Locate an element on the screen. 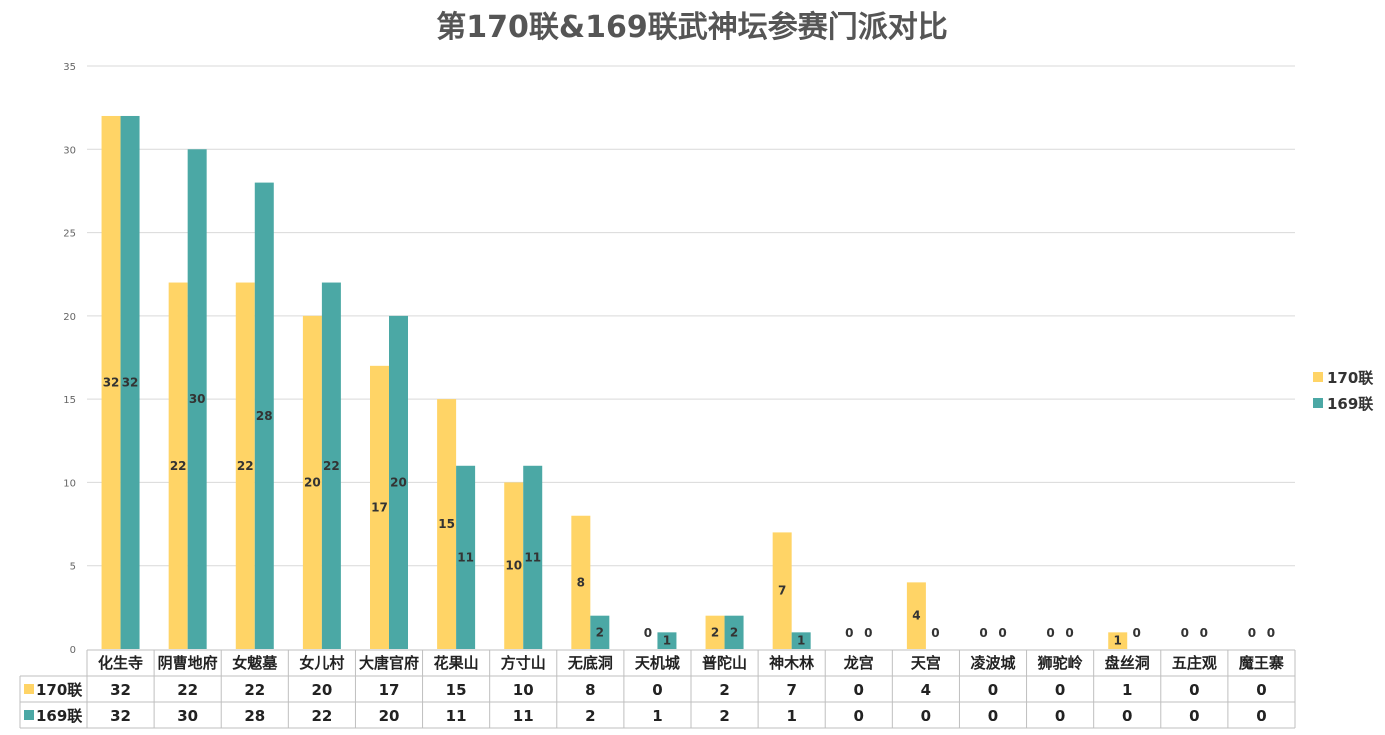 The height and width of the screenshot is (735, 1385). legend-label: 170联 is located at coordinates (1350, 378).